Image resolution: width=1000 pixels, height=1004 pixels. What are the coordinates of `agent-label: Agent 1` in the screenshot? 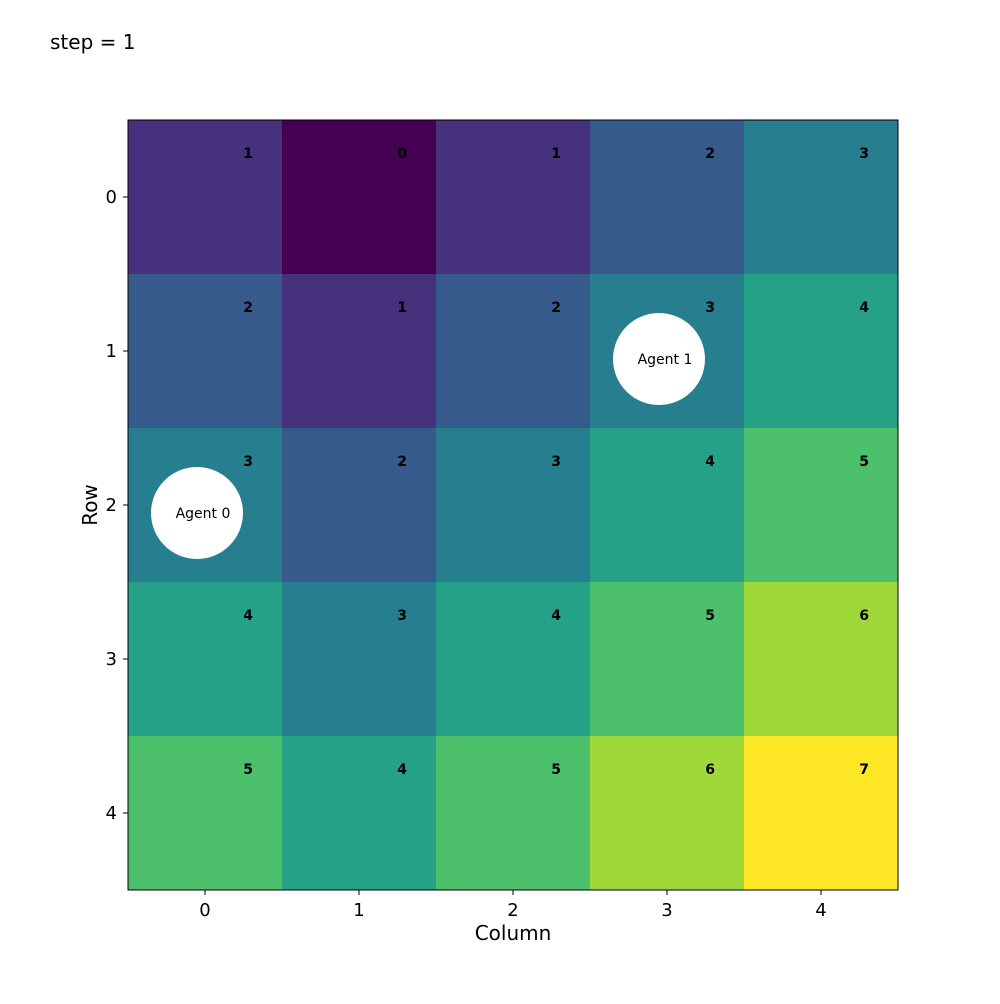 It's located at (665, 360).